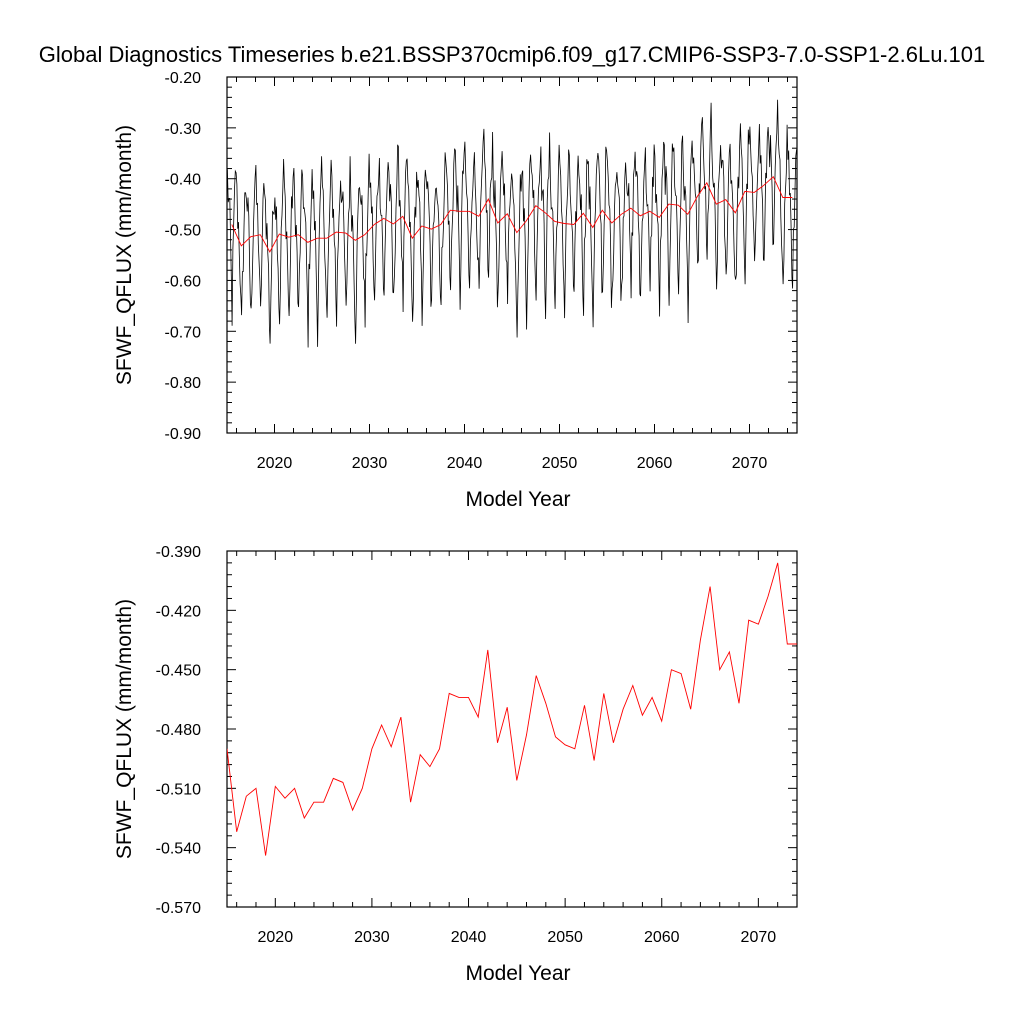 The width and height of the screenshot is (1024, 1024). I want to click on y-tick-label: -0.80, so click(183, 383).